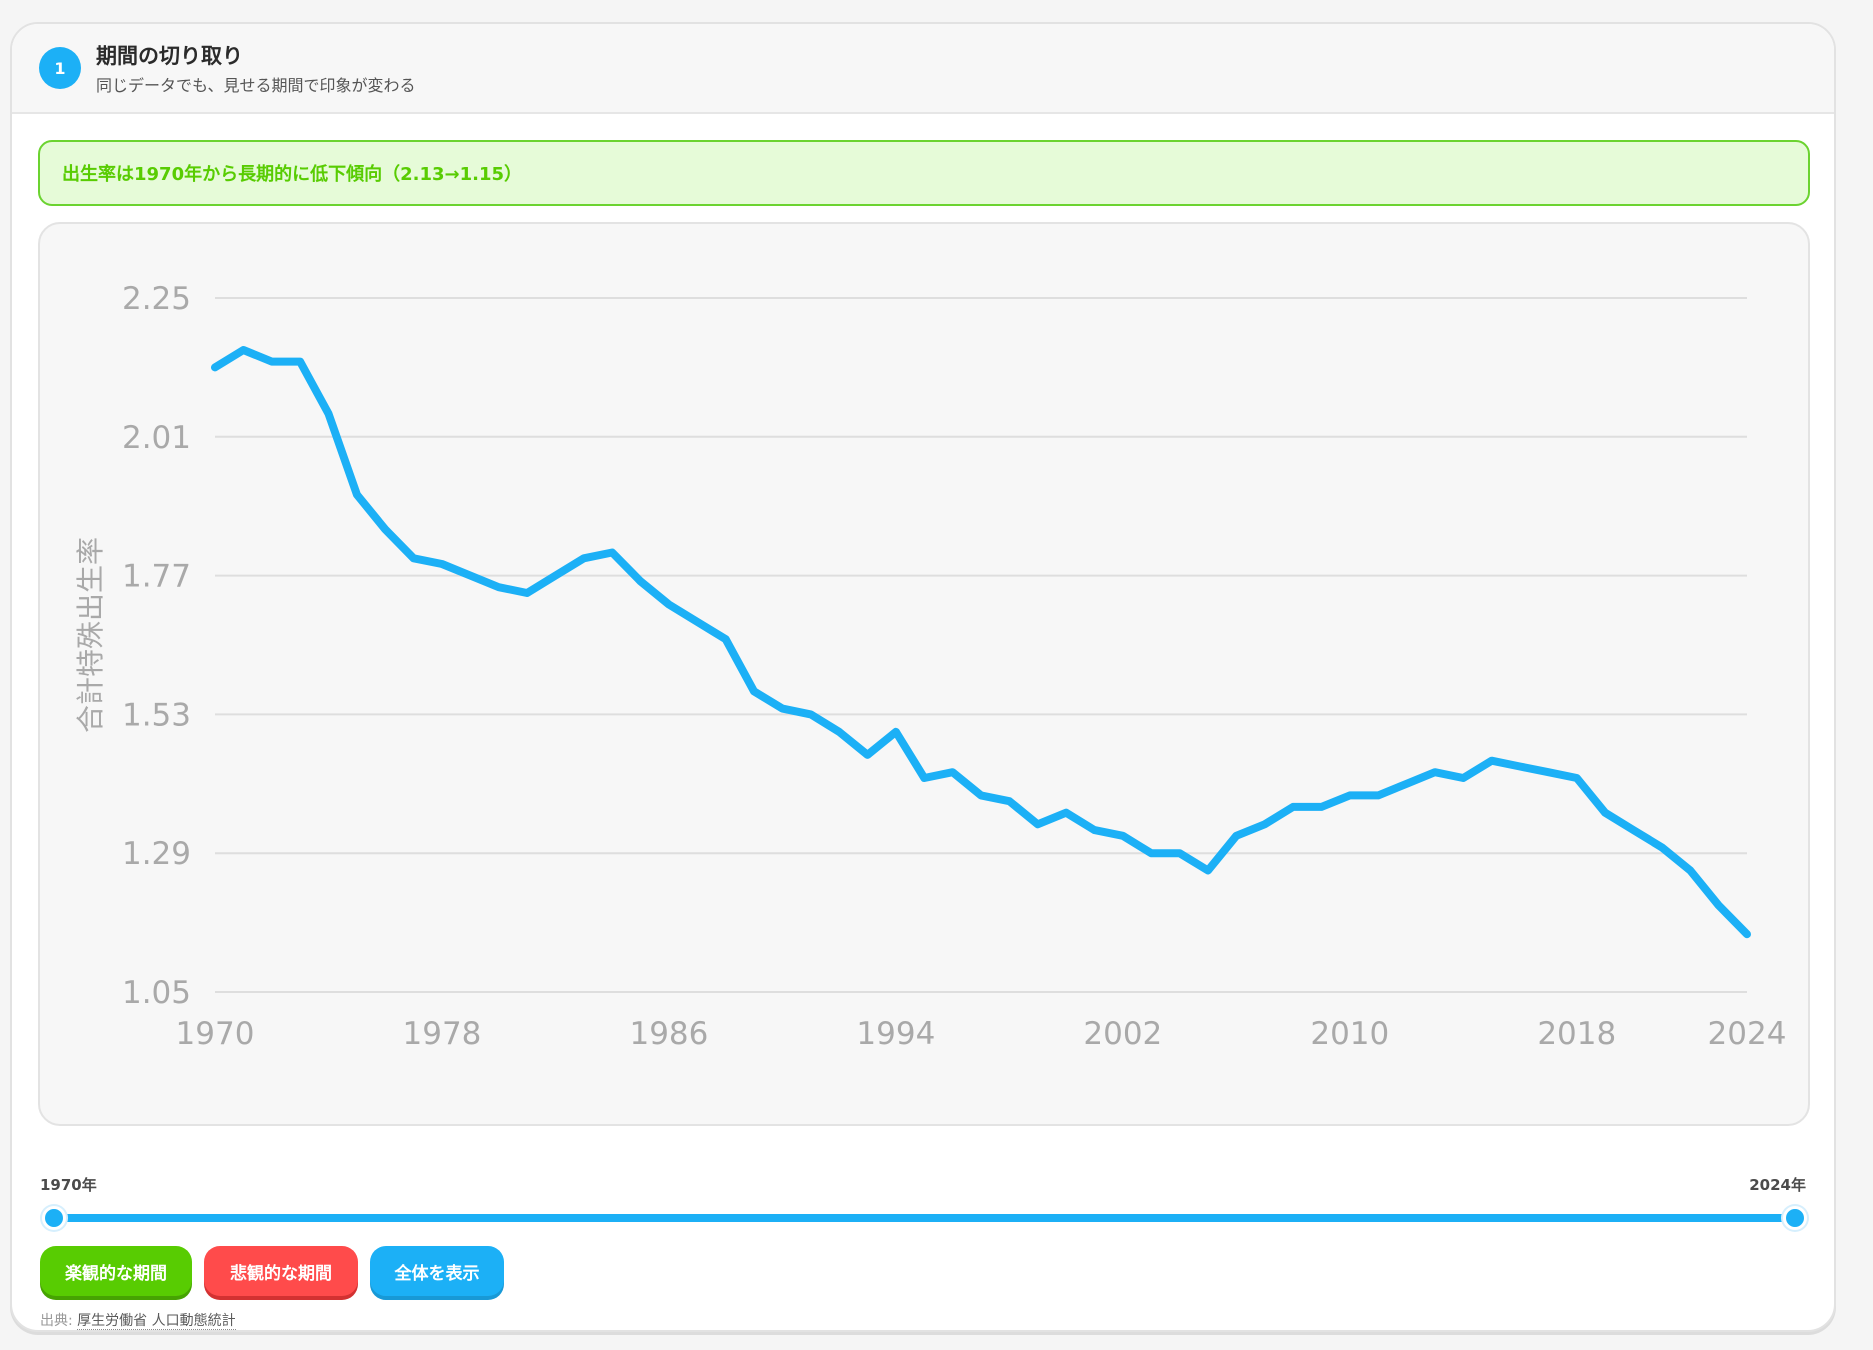 This screenshot has height=1350, width=1873. Describe the element at coordinates (1777, 1185) in the screenshot. I see `range-end-label: 2024年` at that location.